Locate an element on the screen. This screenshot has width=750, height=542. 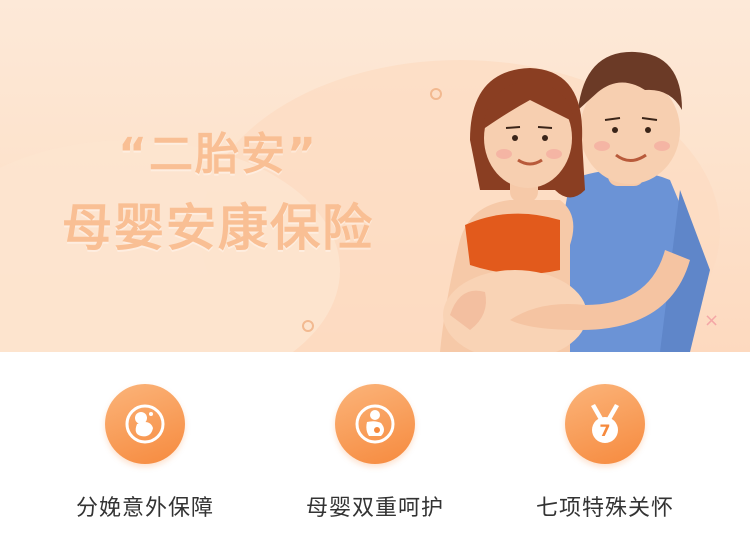
feature-label: 七项特殊关怀 is located at coordinates (604, 508).